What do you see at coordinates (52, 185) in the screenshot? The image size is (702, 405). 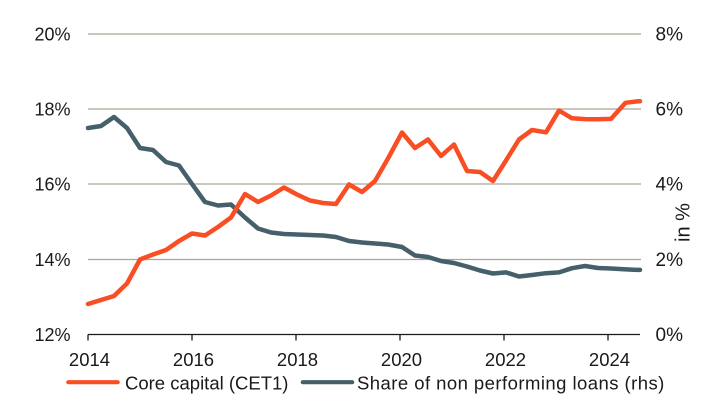 I see `svg-text: 16%` at bounding box center [52, 185].